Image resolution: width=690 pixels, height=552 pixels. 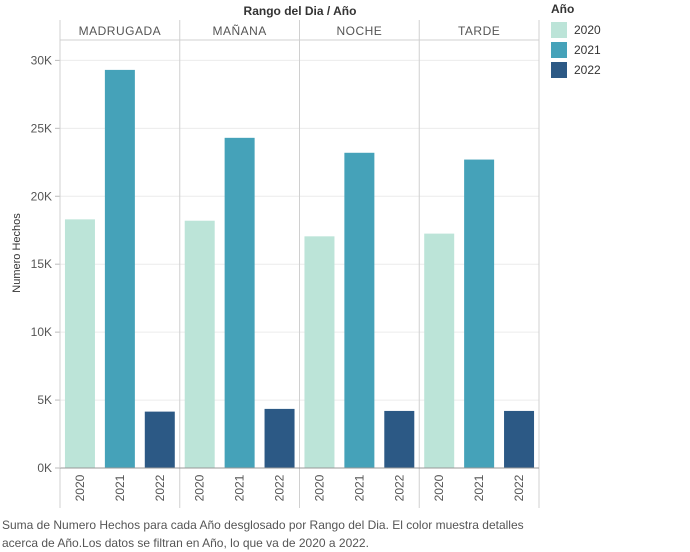 What do you see at coordinates (239, 31) in the screenshot?
I see `facet-label: MAÑANA` at bounding box center [239, 31].